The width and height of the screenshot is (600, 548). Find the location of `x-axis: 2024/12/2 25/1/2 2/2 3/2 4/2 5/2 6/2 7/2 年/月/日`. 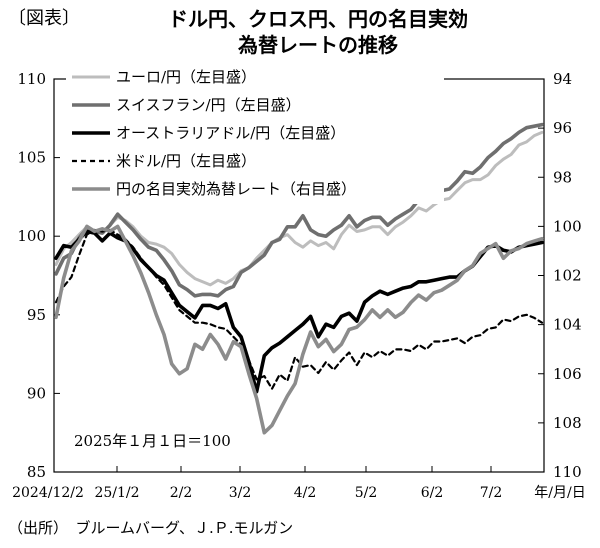

x-axis: 2024/12/2 25/1/2 2/2 3/2 4/2 5/2 6/2 7/2 年/月/日 is located at coordinates (299, 483).